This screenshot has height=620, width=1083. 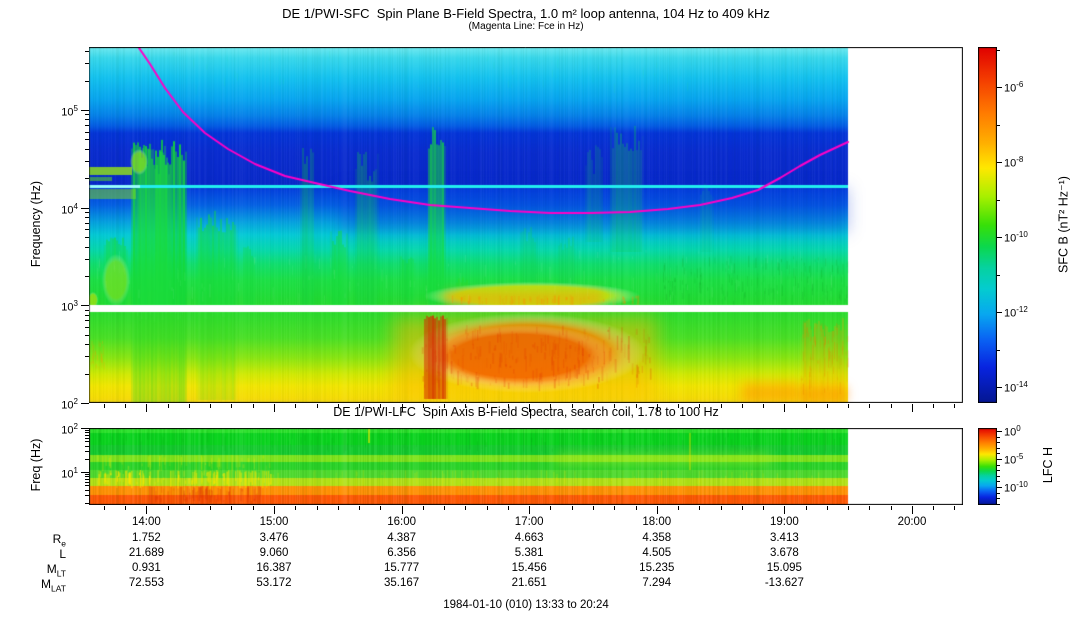 What do you see at coordinates (401, 522) in the screenshot?
I see `time-tick-label: 16:00` at bounding box center [401, 522].